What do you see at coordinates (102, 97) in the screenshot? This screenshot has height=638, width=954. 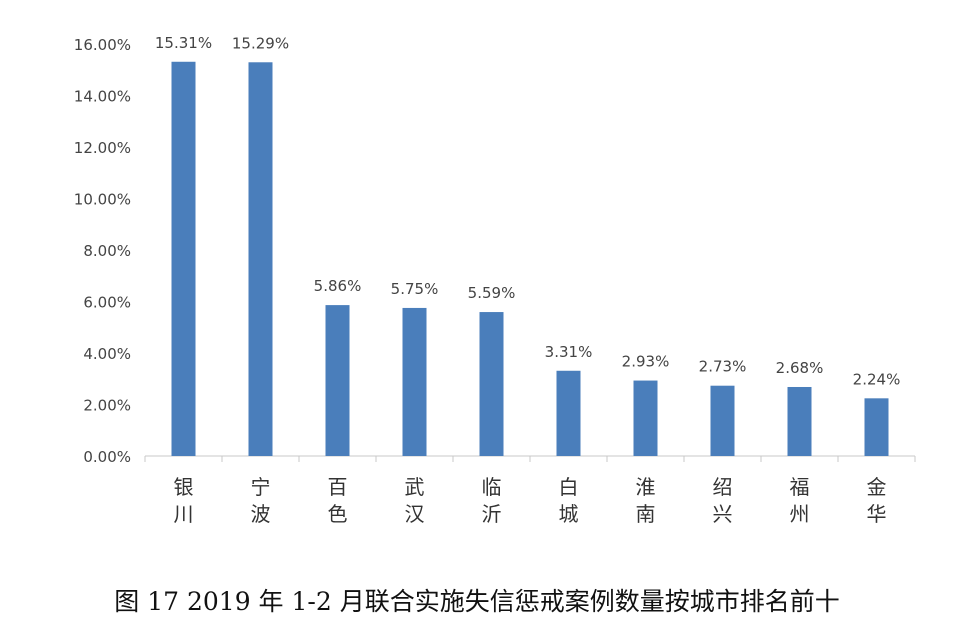 I see `y-tick-label: 14.00%` at bounding box center [102, 97].